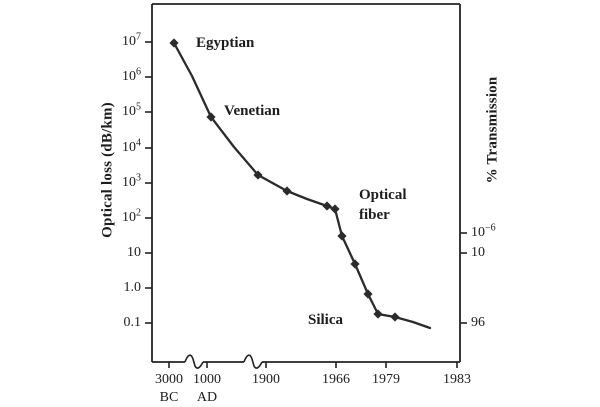 This screenshot has height=407, width=600. I want to click on left-tick-label: 102, so click(112, 217).